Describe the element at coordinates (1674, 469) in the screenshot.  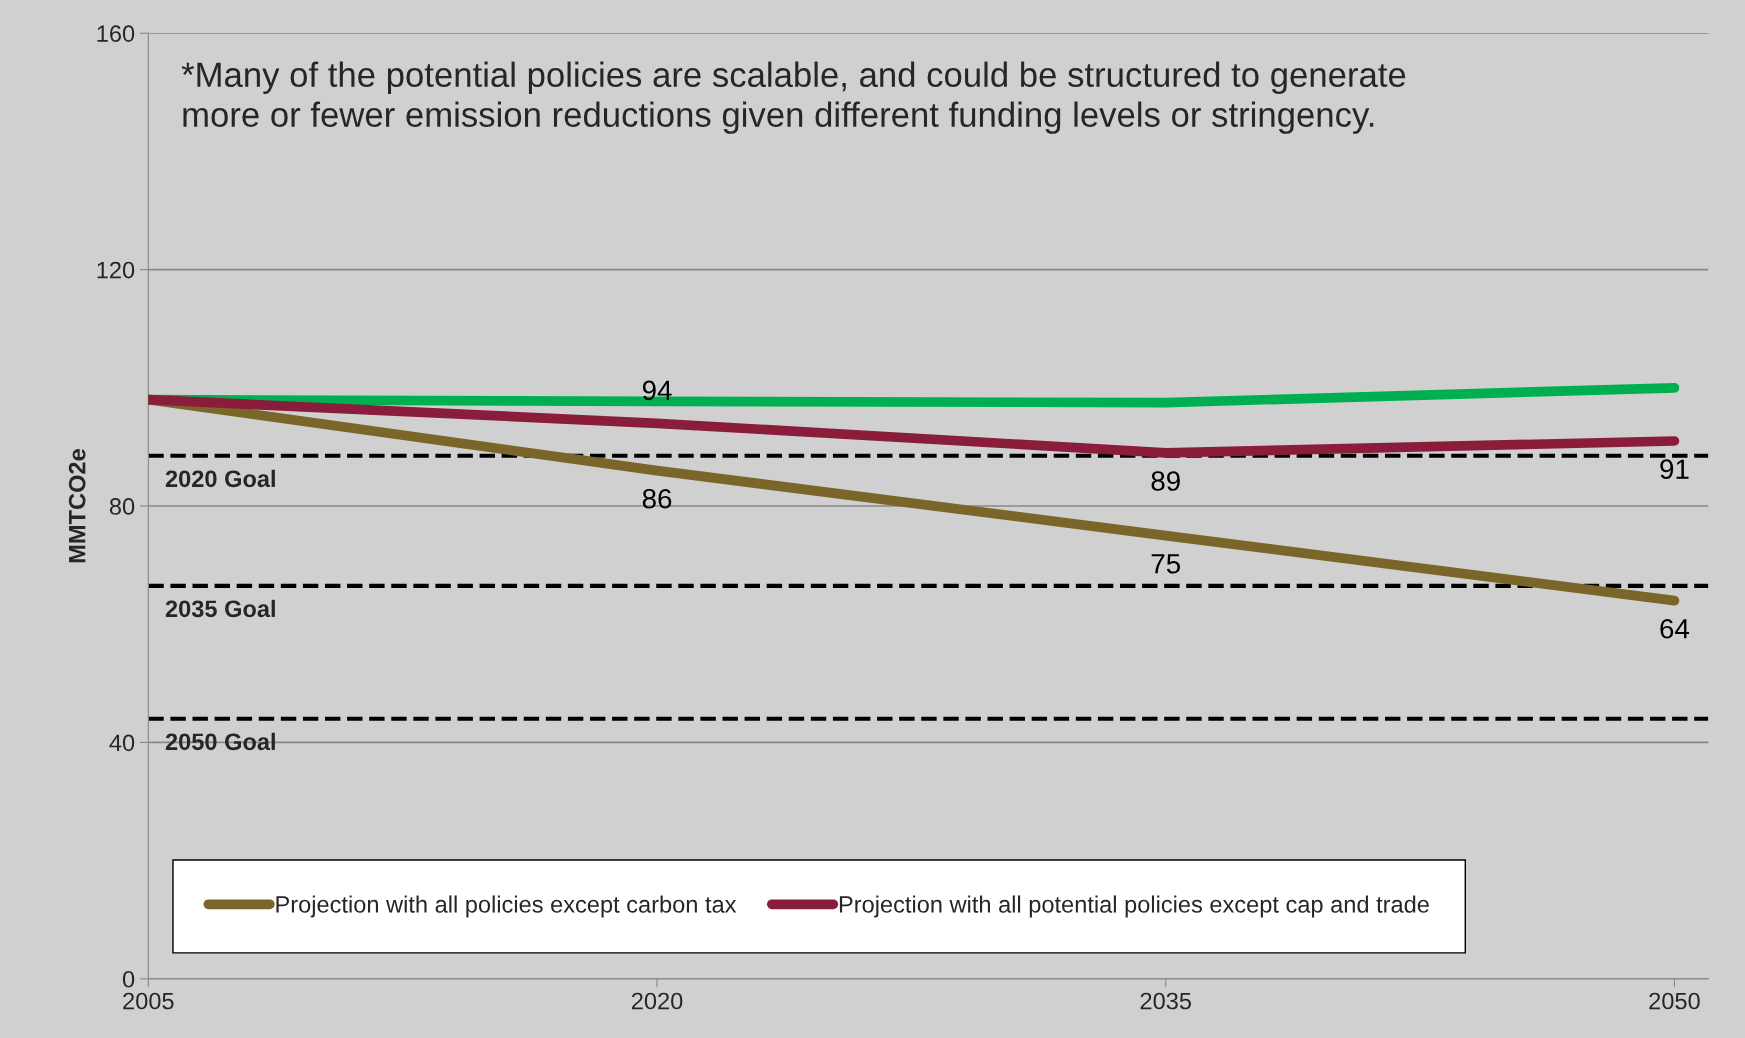
I see `data-label: 91` at that location.